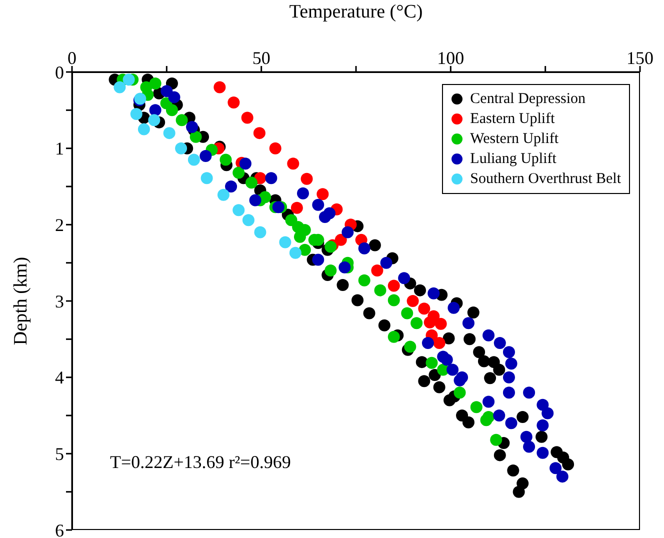 This screenshot has width=664, height=538. Describe the element at coordinates (59, 301) in the screenshot. I see `y-tick-label: 3` at that location.